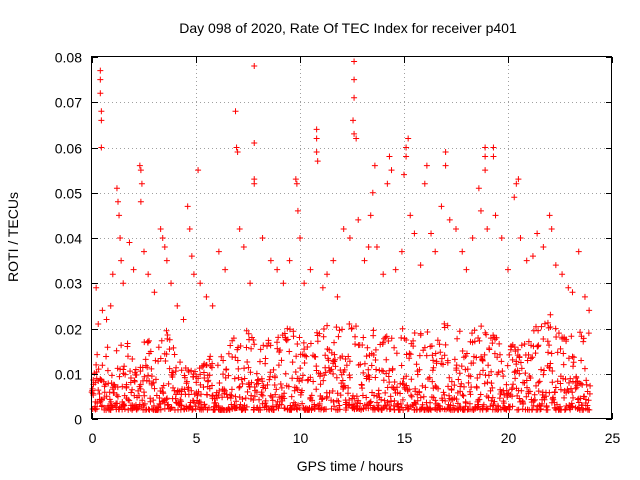 This screenshot has height=480, width=640. I want to click on y-tick-label: 0.02, so click(68, 330).